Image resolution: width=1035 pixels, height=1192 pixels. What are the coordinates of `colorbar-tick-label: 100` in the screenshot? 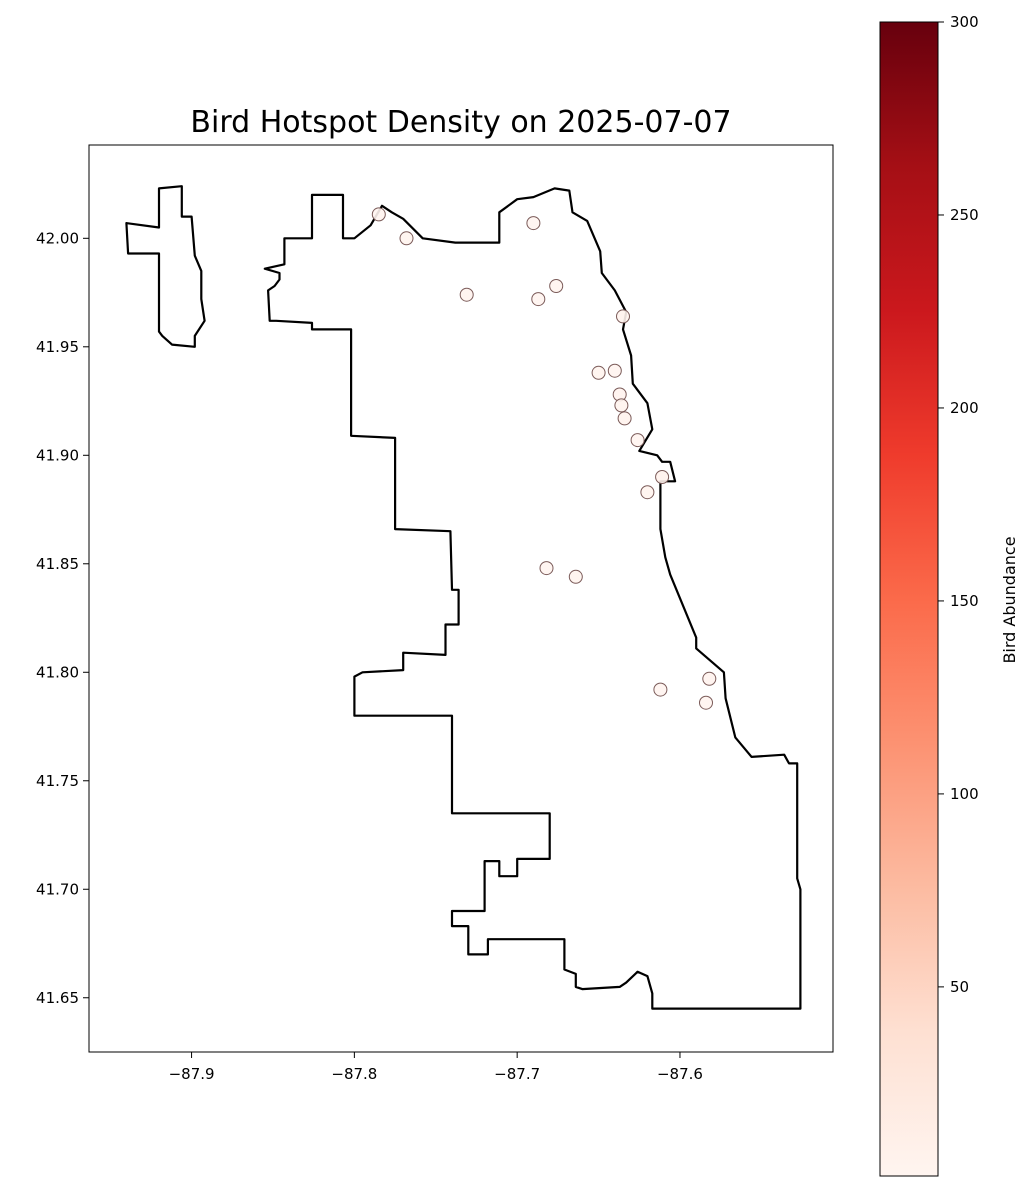 It's located at (964, 794).